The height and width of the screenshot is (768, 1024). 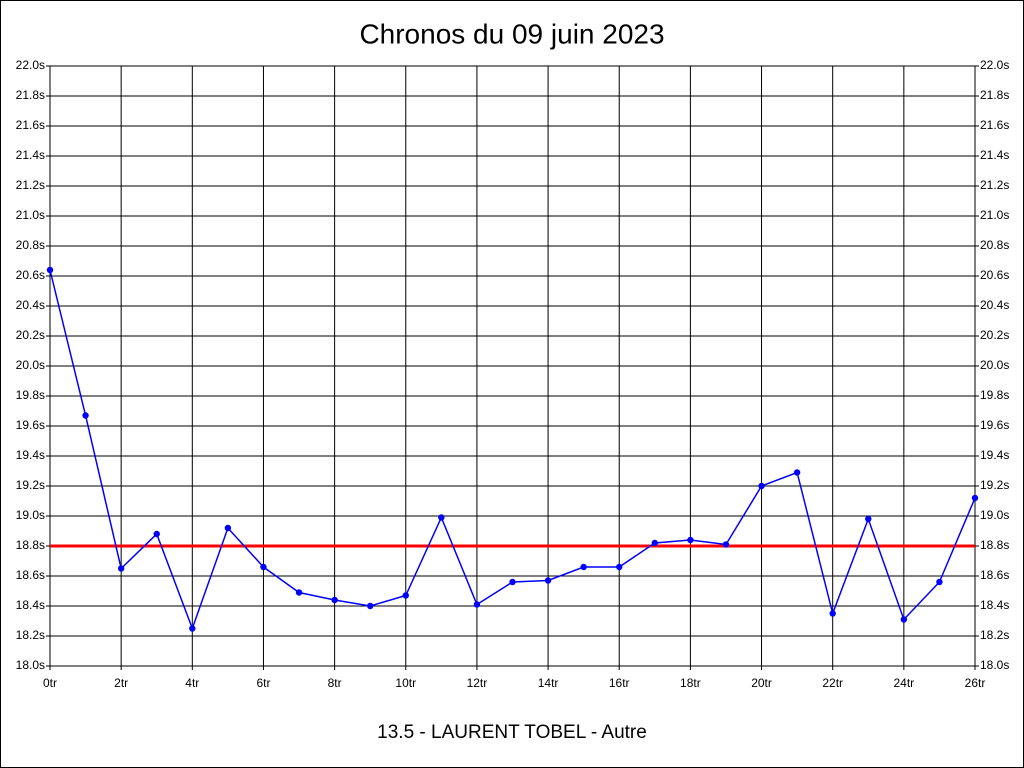 I want to click on x-tick-label: 16tr, so click(x=619, y=683).